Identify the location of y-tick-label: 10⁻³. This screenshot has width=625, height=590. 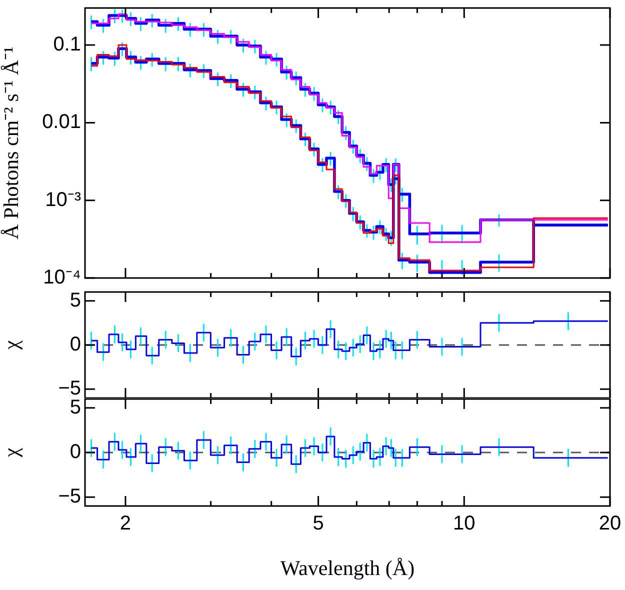
(63, 199).